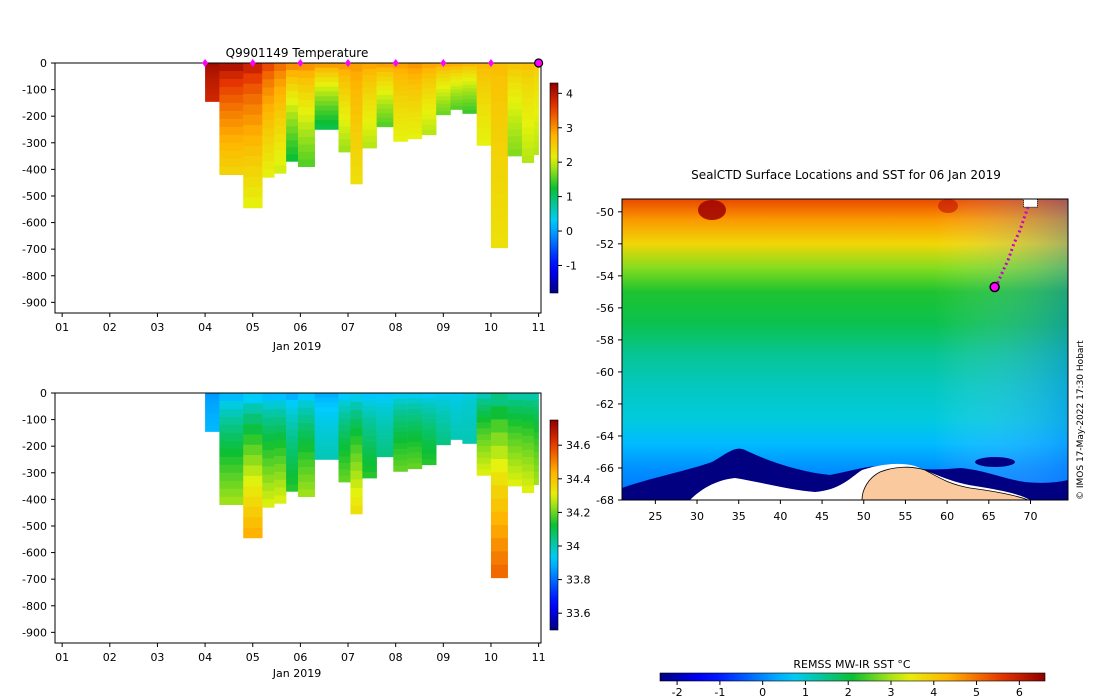 The image size is (1100, 700). I want to click on temperature-surface-markers, so click(373, 63).